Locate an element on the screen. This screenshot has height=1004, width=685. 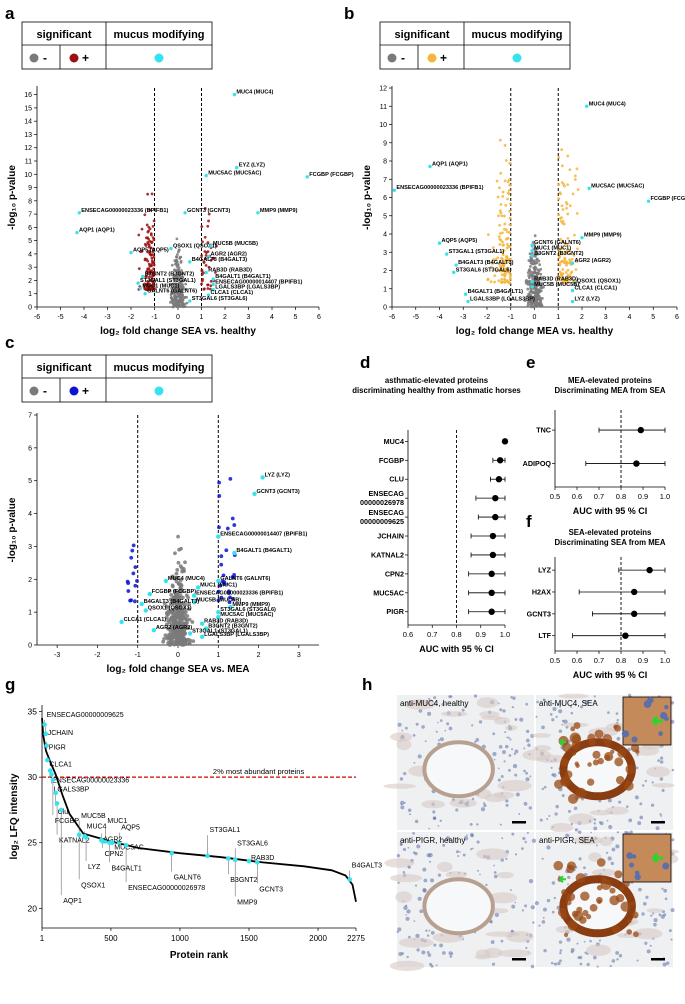
auc-point is located at coordinates (500, 460).